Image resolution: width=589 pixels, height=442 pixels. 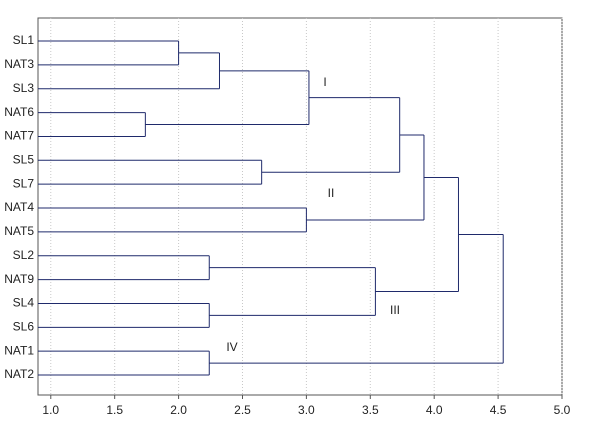 I want to click on cluster-label: I, so click(x=324, y=82).